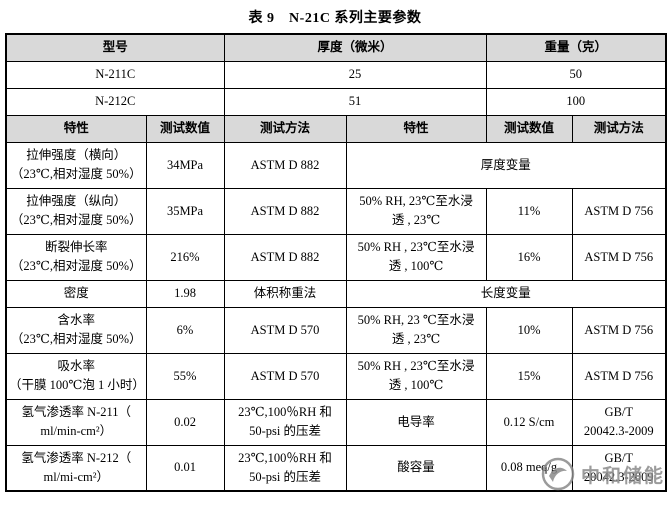 The height and width of the screenshot is (512, 670). What do you see at coordinates (185, 422) in the screenshot?
I see `cell-value: 0.02` at bounding box center [185, 422].